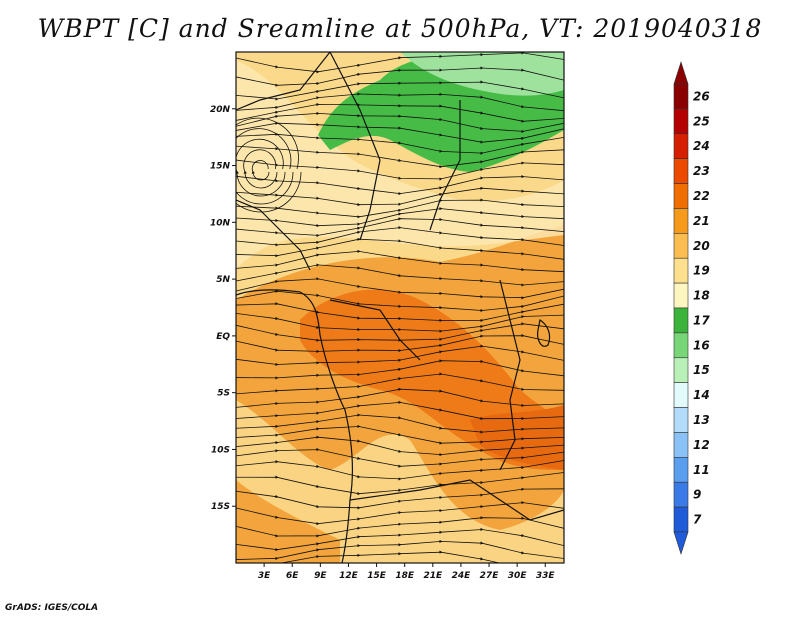 The width and height of the screenshot is (800, 618). What do you see at coordinates (223, 280) in the screenshot?
I see `lat-tick-label: 5N` at bounding box center [223, 280].